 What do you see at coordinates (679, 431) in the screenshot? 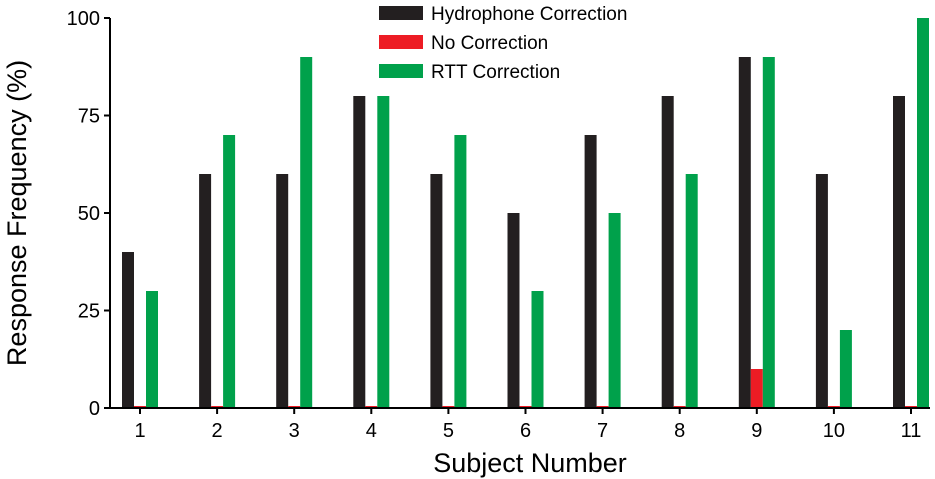
I see `x-tick-label: 8` at bounding box center [679, 431].